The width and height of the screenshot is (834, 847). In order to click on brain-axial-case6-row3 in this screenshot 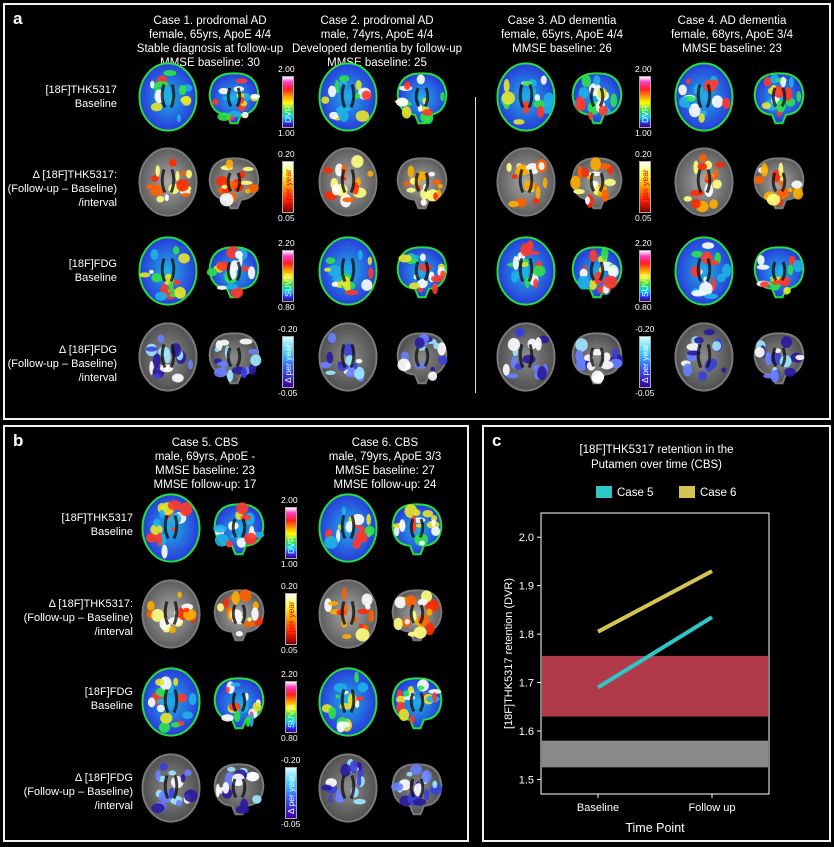, I will do `click(348, 702)`.